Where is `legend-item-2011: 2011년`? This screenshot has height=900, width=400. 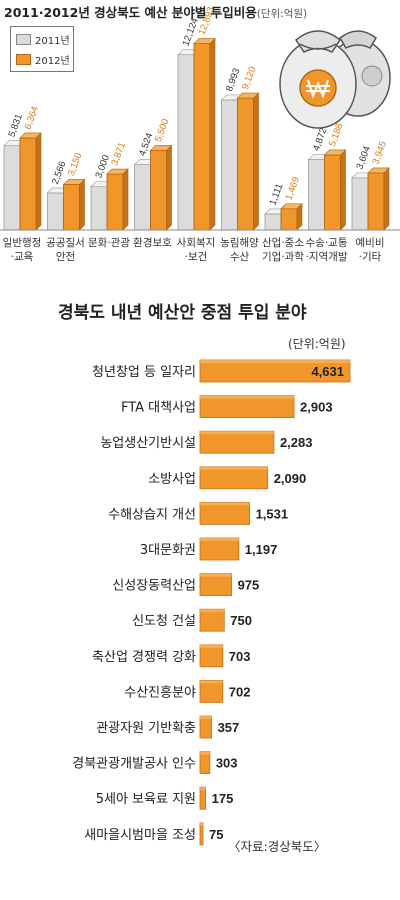
legend-item-2011: 2011년 is located at coordinates (43, 39).